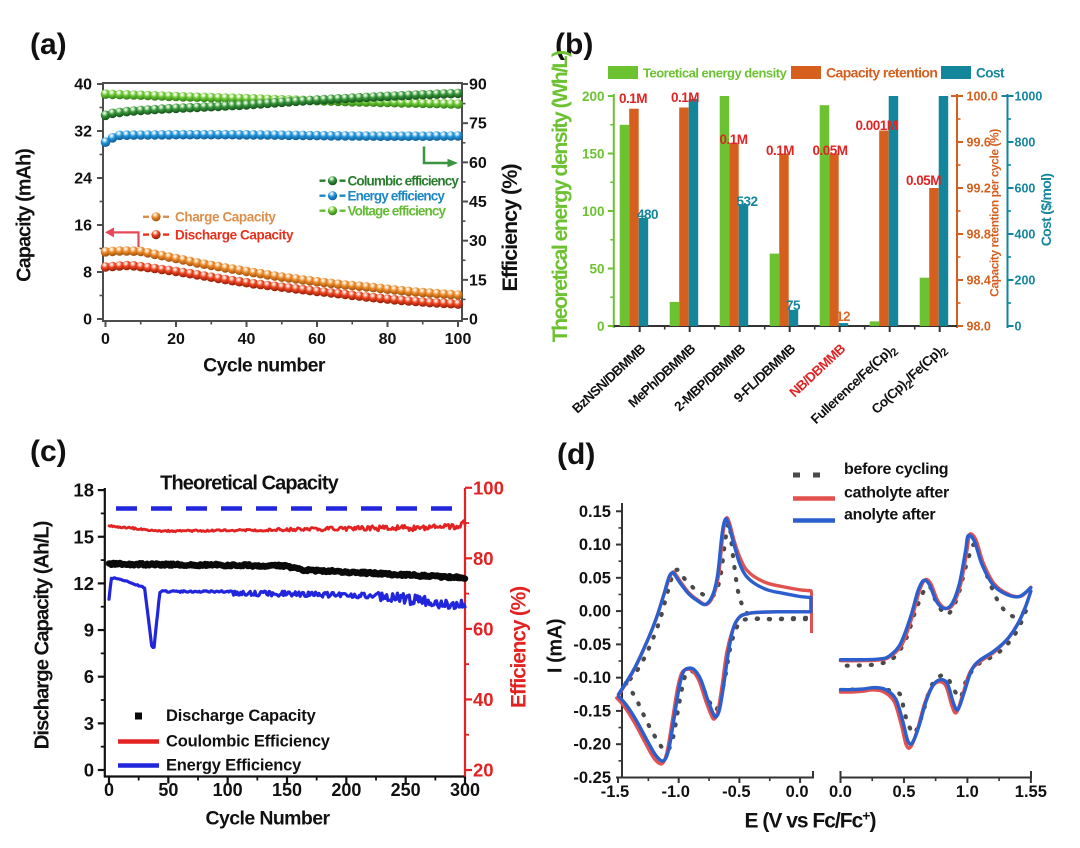 The image size is (1080, 848). Describe the element at coordinates (268, 819) in the screenshot. I see `svg-text: Cycle Number` at that location.